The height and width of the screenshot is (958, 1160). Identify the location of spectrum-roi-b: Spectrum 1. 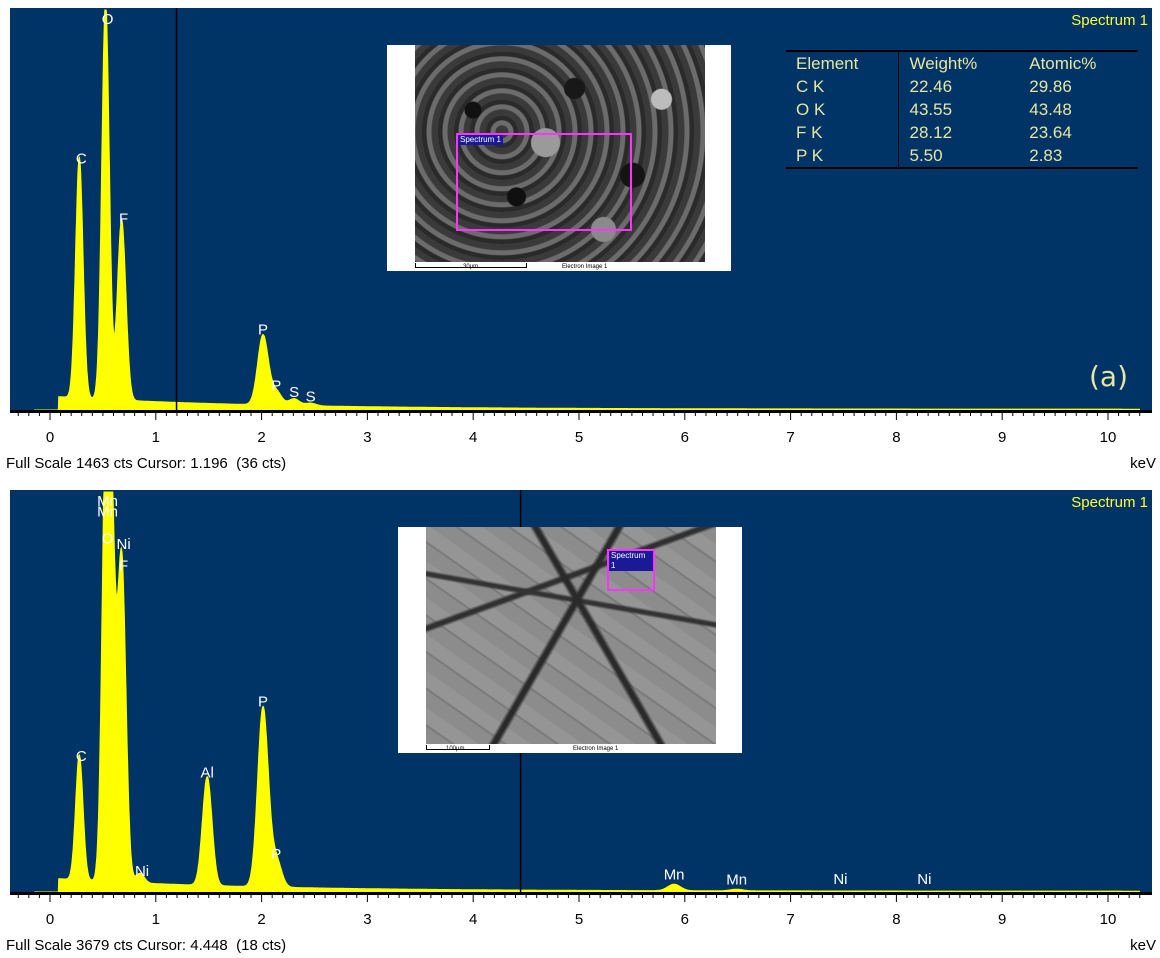
(631, 570).